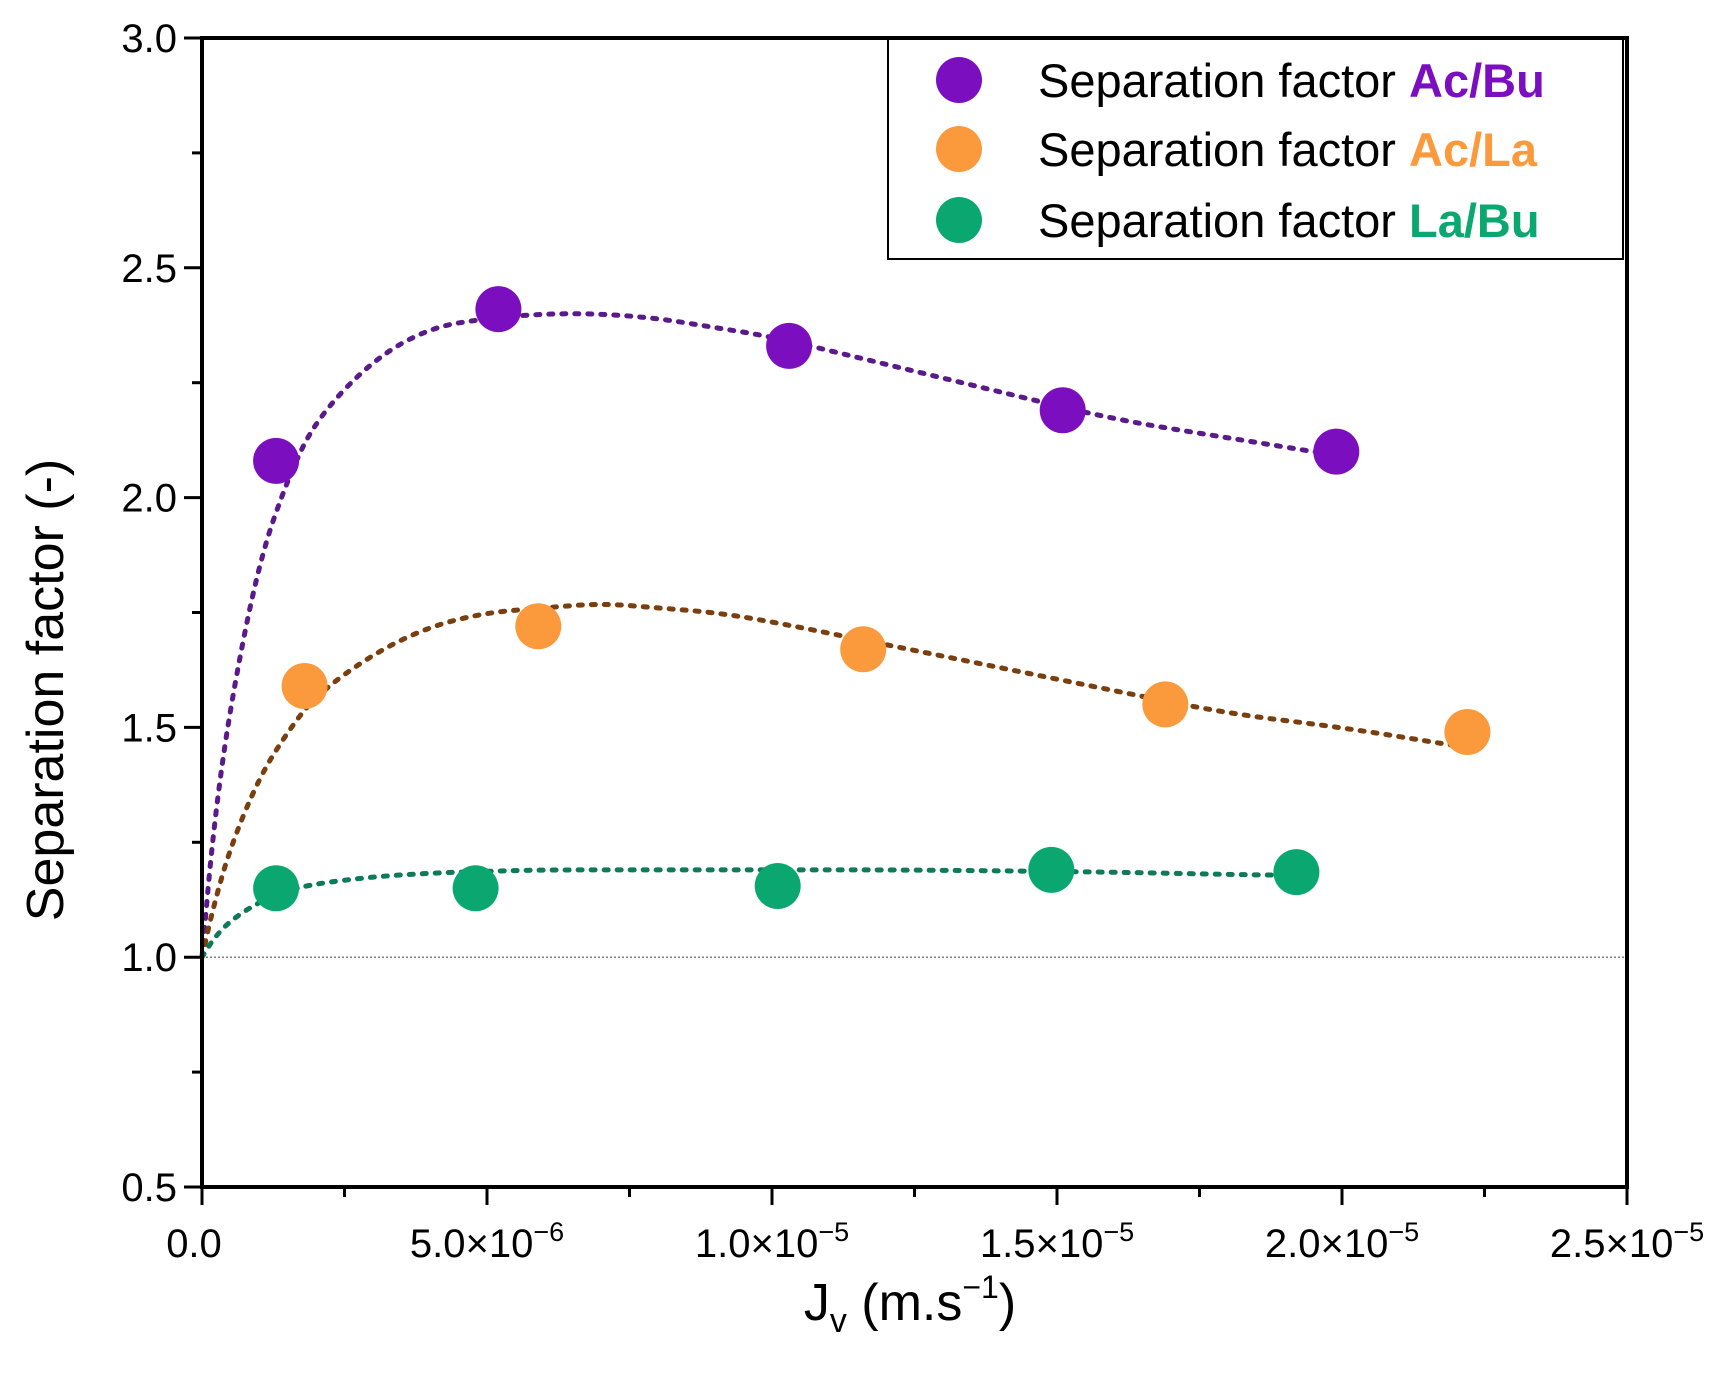 This screenshot has height=1396, width=1729. I want to click on x-tick-label: 2.0×10⁻⁵, so click(1342, 1241).